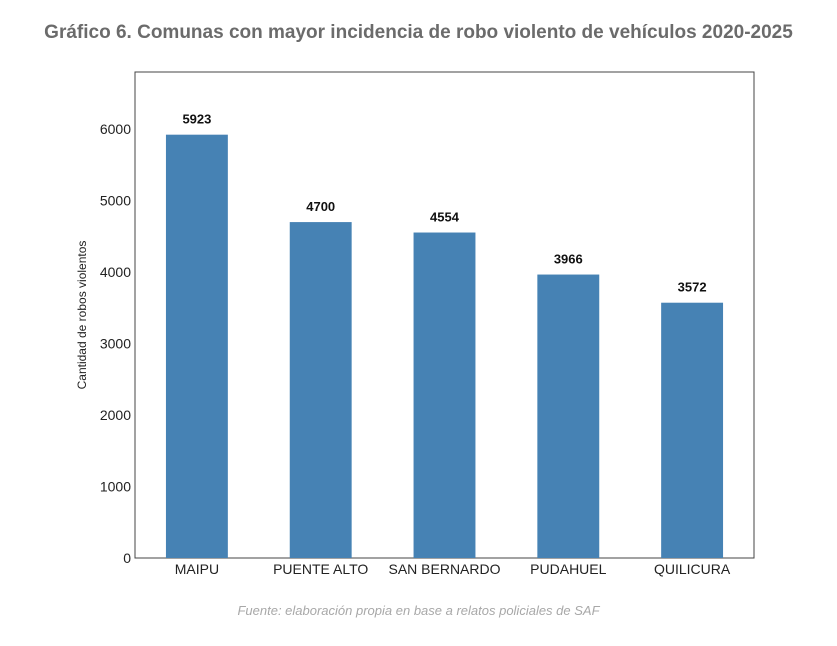 The width and height of the screenshot is (837, 646). I want to click on y-axis-ticks: 0 1000 2000 3000 4000 5000 6000, so click(115, 343).